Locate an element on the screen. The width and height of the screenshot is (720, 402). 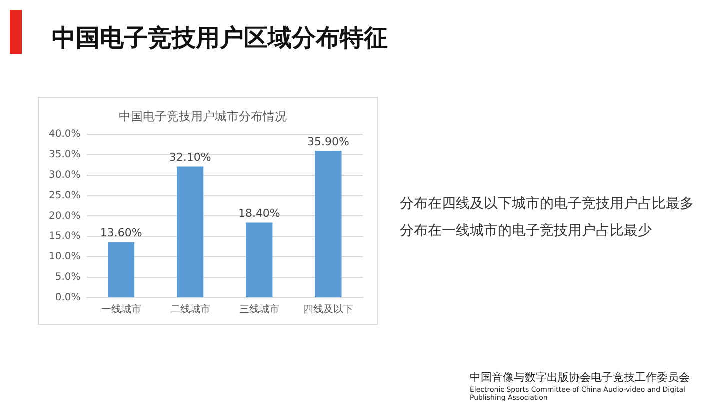
data-label: 32.10% is located at coordinates (190, 157).